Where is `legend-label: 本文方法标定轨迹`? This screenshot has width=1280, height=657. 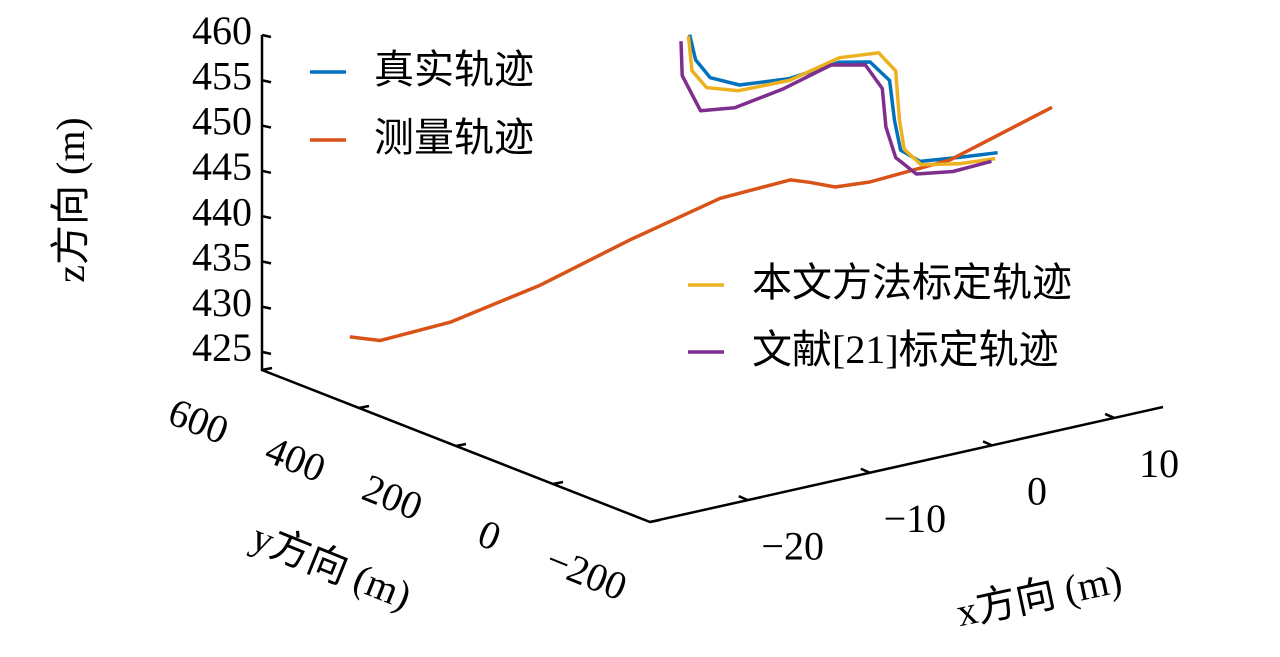 legend-label: 本文方法标定轨迹 is located at coordinates (912, 282).